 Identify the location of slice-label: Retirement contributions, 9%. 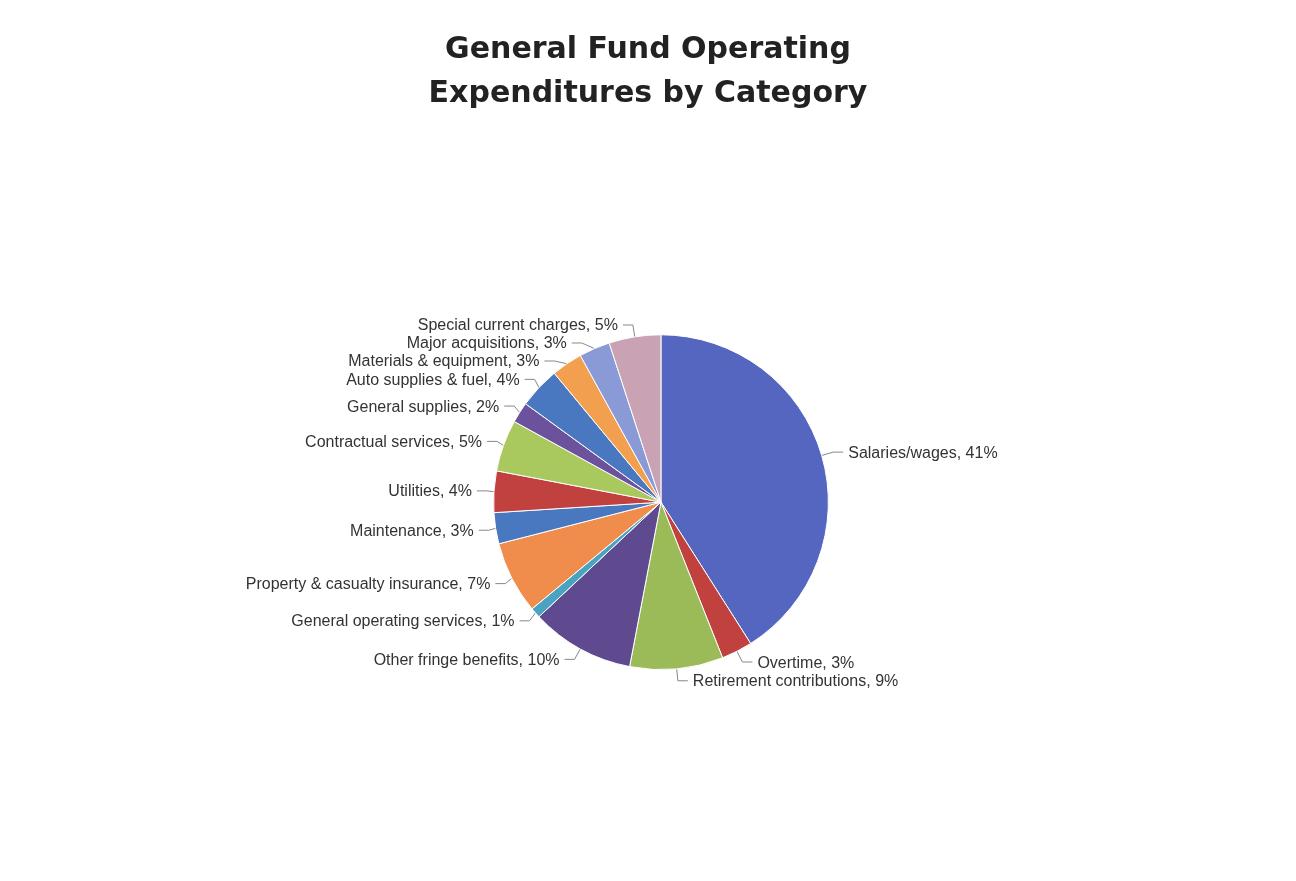
(795, 681).